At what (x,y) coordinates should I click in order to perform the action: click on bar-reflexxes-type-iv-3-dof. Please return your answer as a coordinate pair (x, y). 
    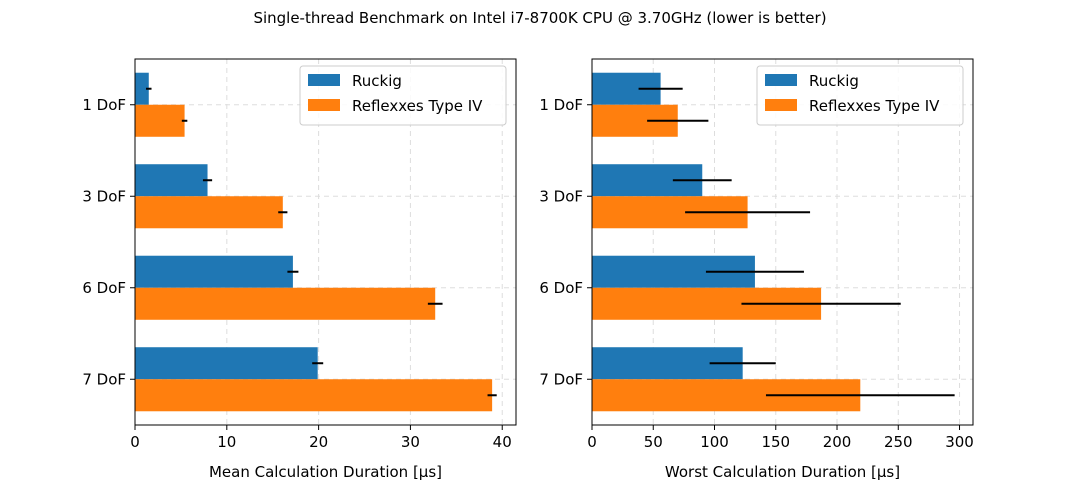
    Looking at the image, I should click on (209, 212).